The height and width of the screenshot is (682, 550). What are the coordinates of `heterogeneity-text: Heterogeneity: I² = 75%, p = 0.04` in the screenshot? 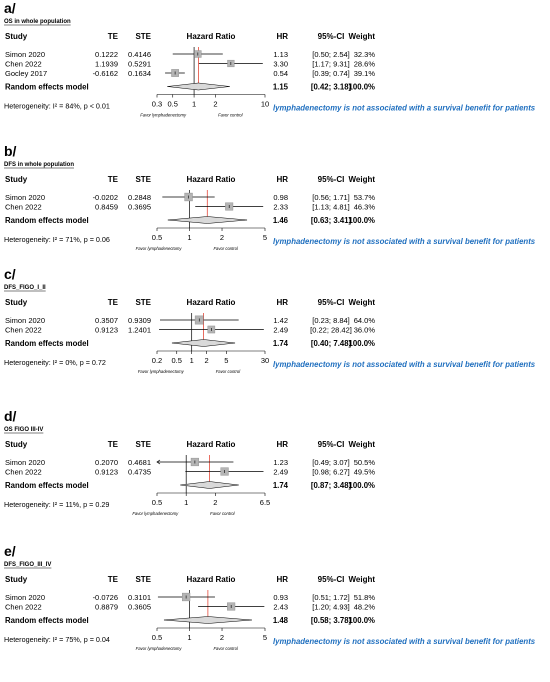 It's located at (57, 639).